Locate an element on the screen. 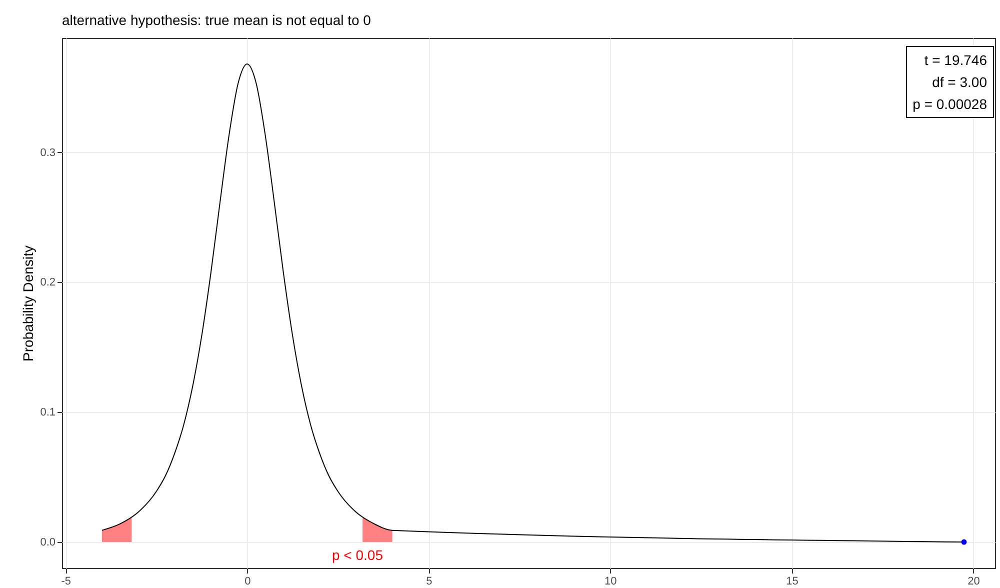  x-tick-label: 0 is located at coordinates (247, 582).